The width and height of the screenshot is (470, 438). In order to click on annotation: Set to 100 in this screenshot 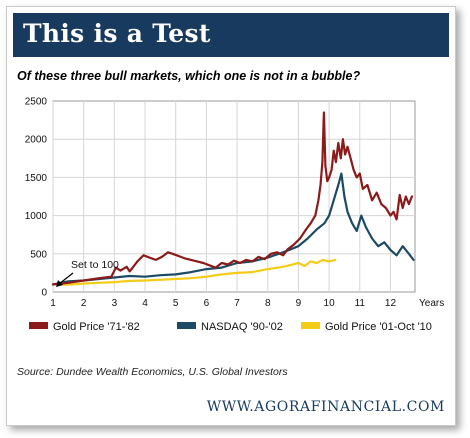, I will do `click(87, 273)`.